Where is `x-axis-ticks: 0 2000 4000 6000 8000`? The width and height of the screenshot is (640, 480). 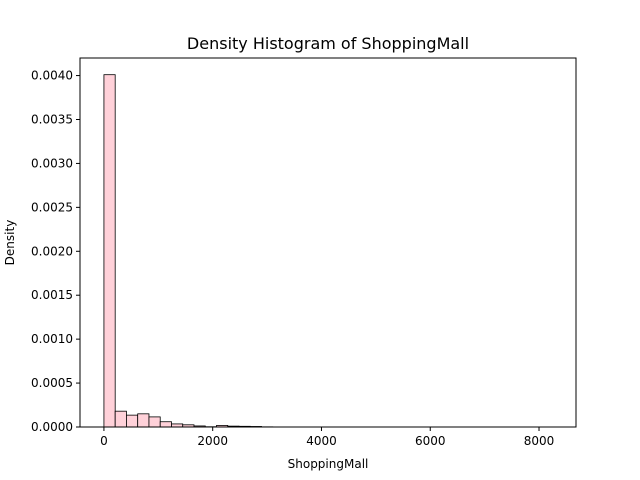
x-axis-ticks: 0 2000 4000 6000 8000 is located at coordinates (327, 437).